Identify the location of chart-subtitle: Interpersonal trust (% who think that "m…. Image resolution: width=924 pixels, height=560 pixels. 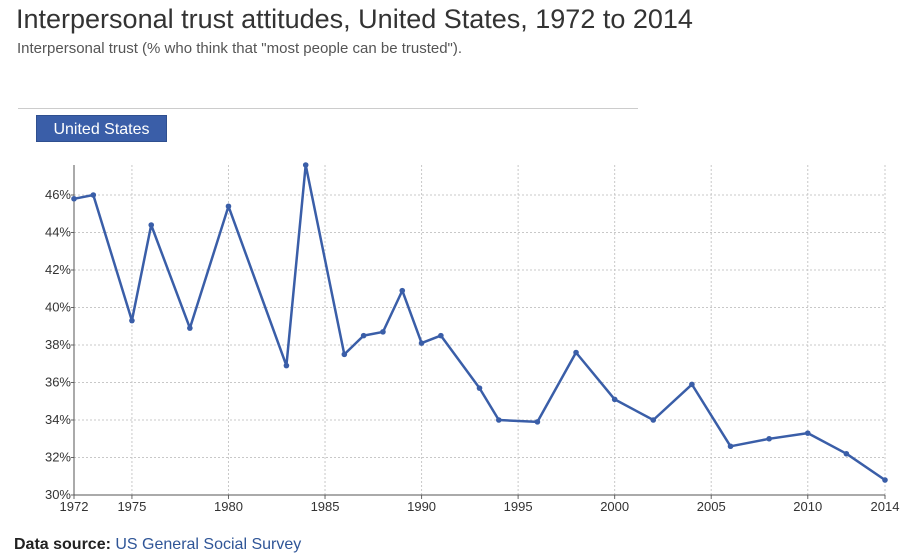
(240, 48).